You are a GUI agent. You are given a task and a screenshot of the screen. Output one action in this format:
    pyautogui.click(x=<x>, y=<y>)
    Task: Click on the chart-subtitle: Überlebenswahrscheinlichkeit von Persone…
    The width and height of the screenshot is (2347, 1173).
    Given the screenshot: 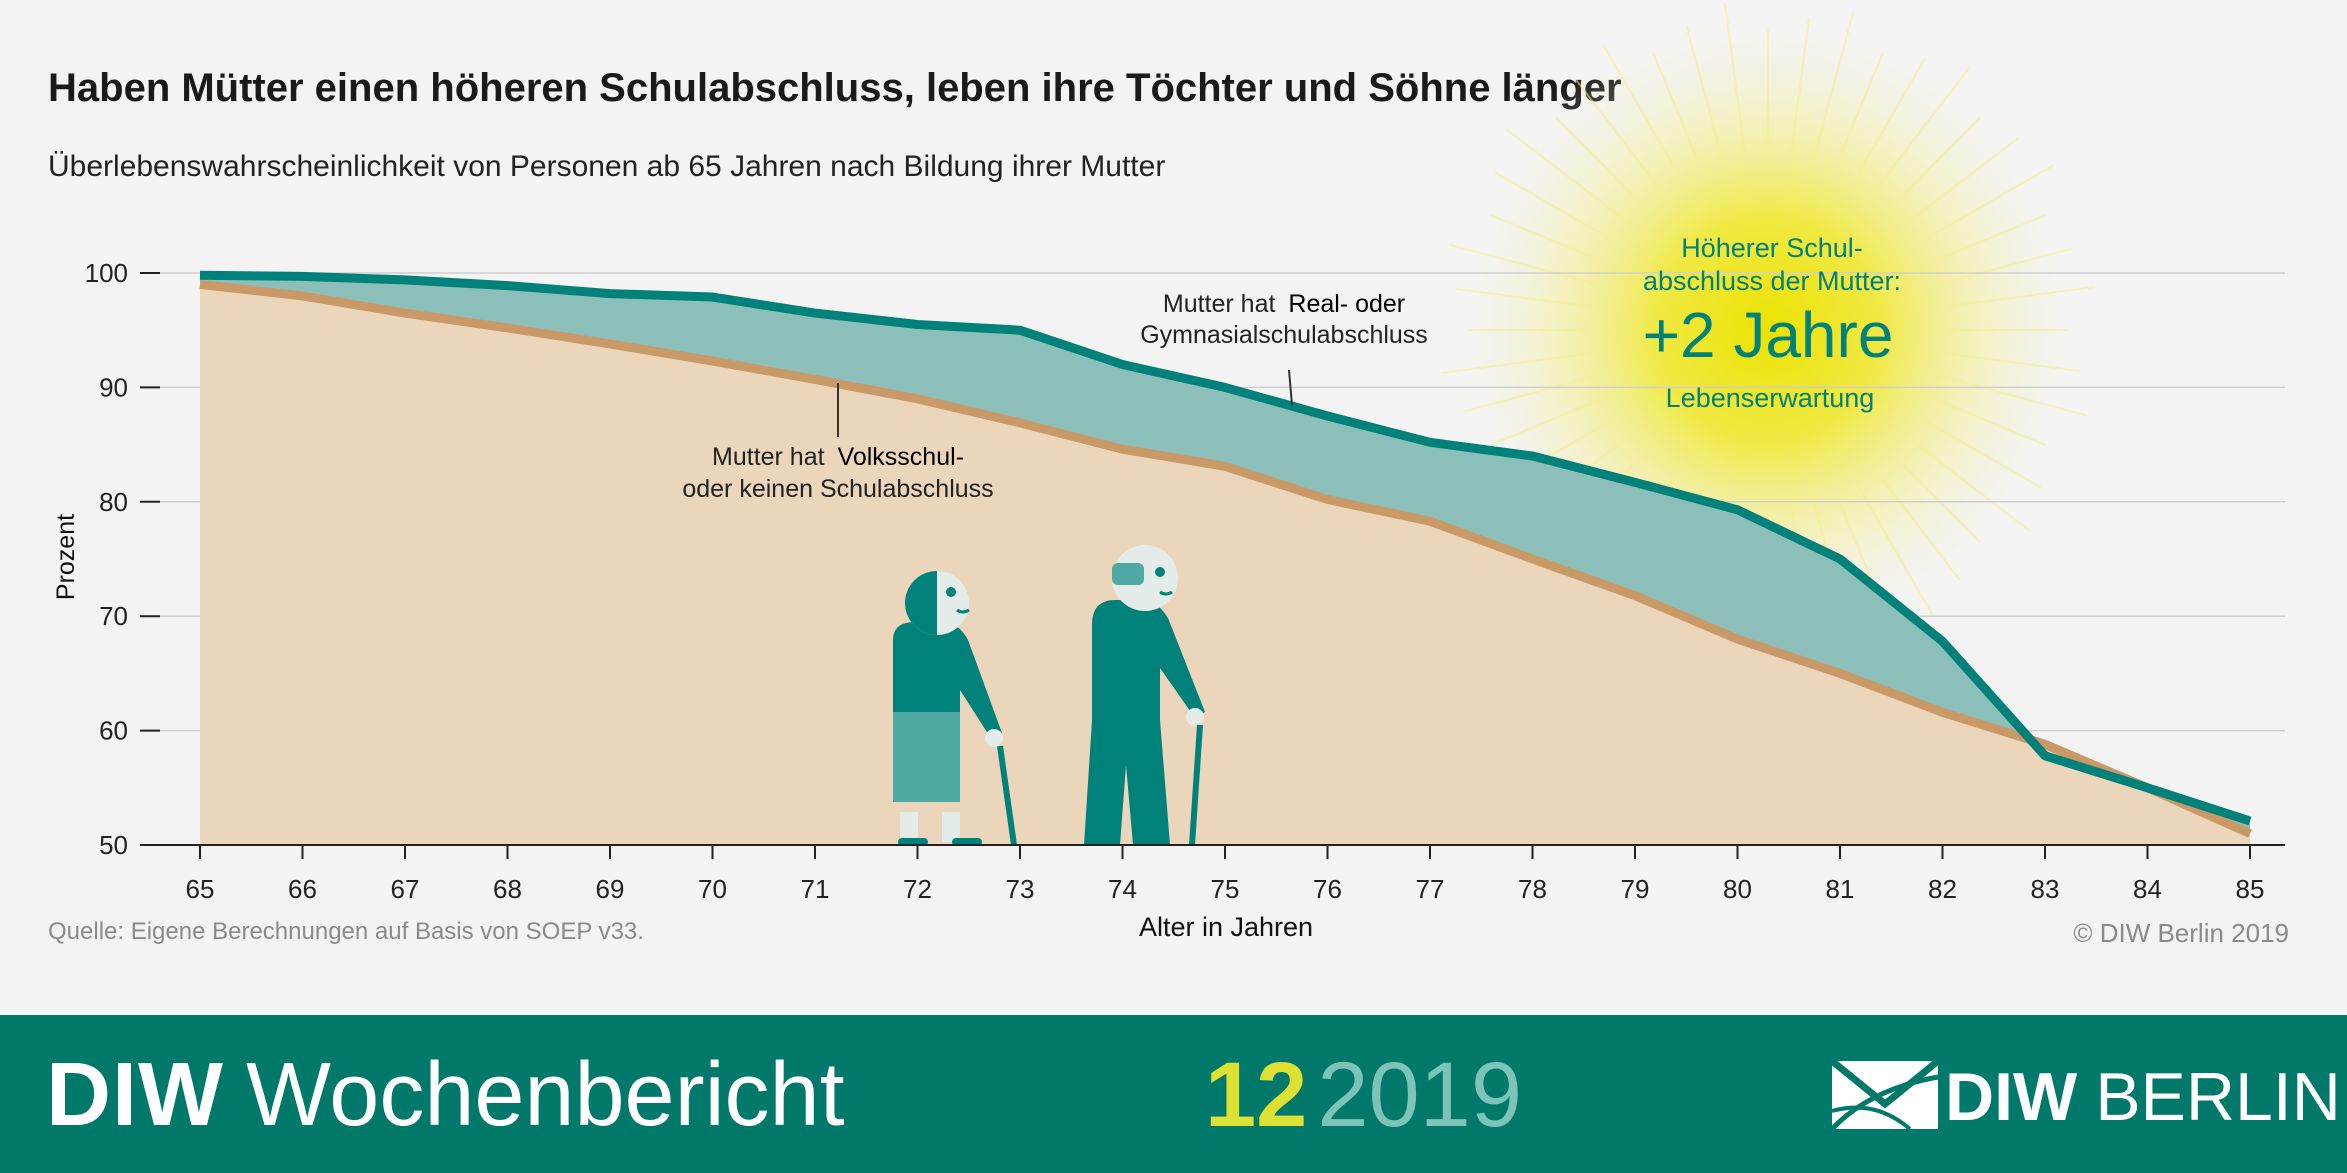 What is the action you would take?
    pyautogui.click(x=607, y=166)
    